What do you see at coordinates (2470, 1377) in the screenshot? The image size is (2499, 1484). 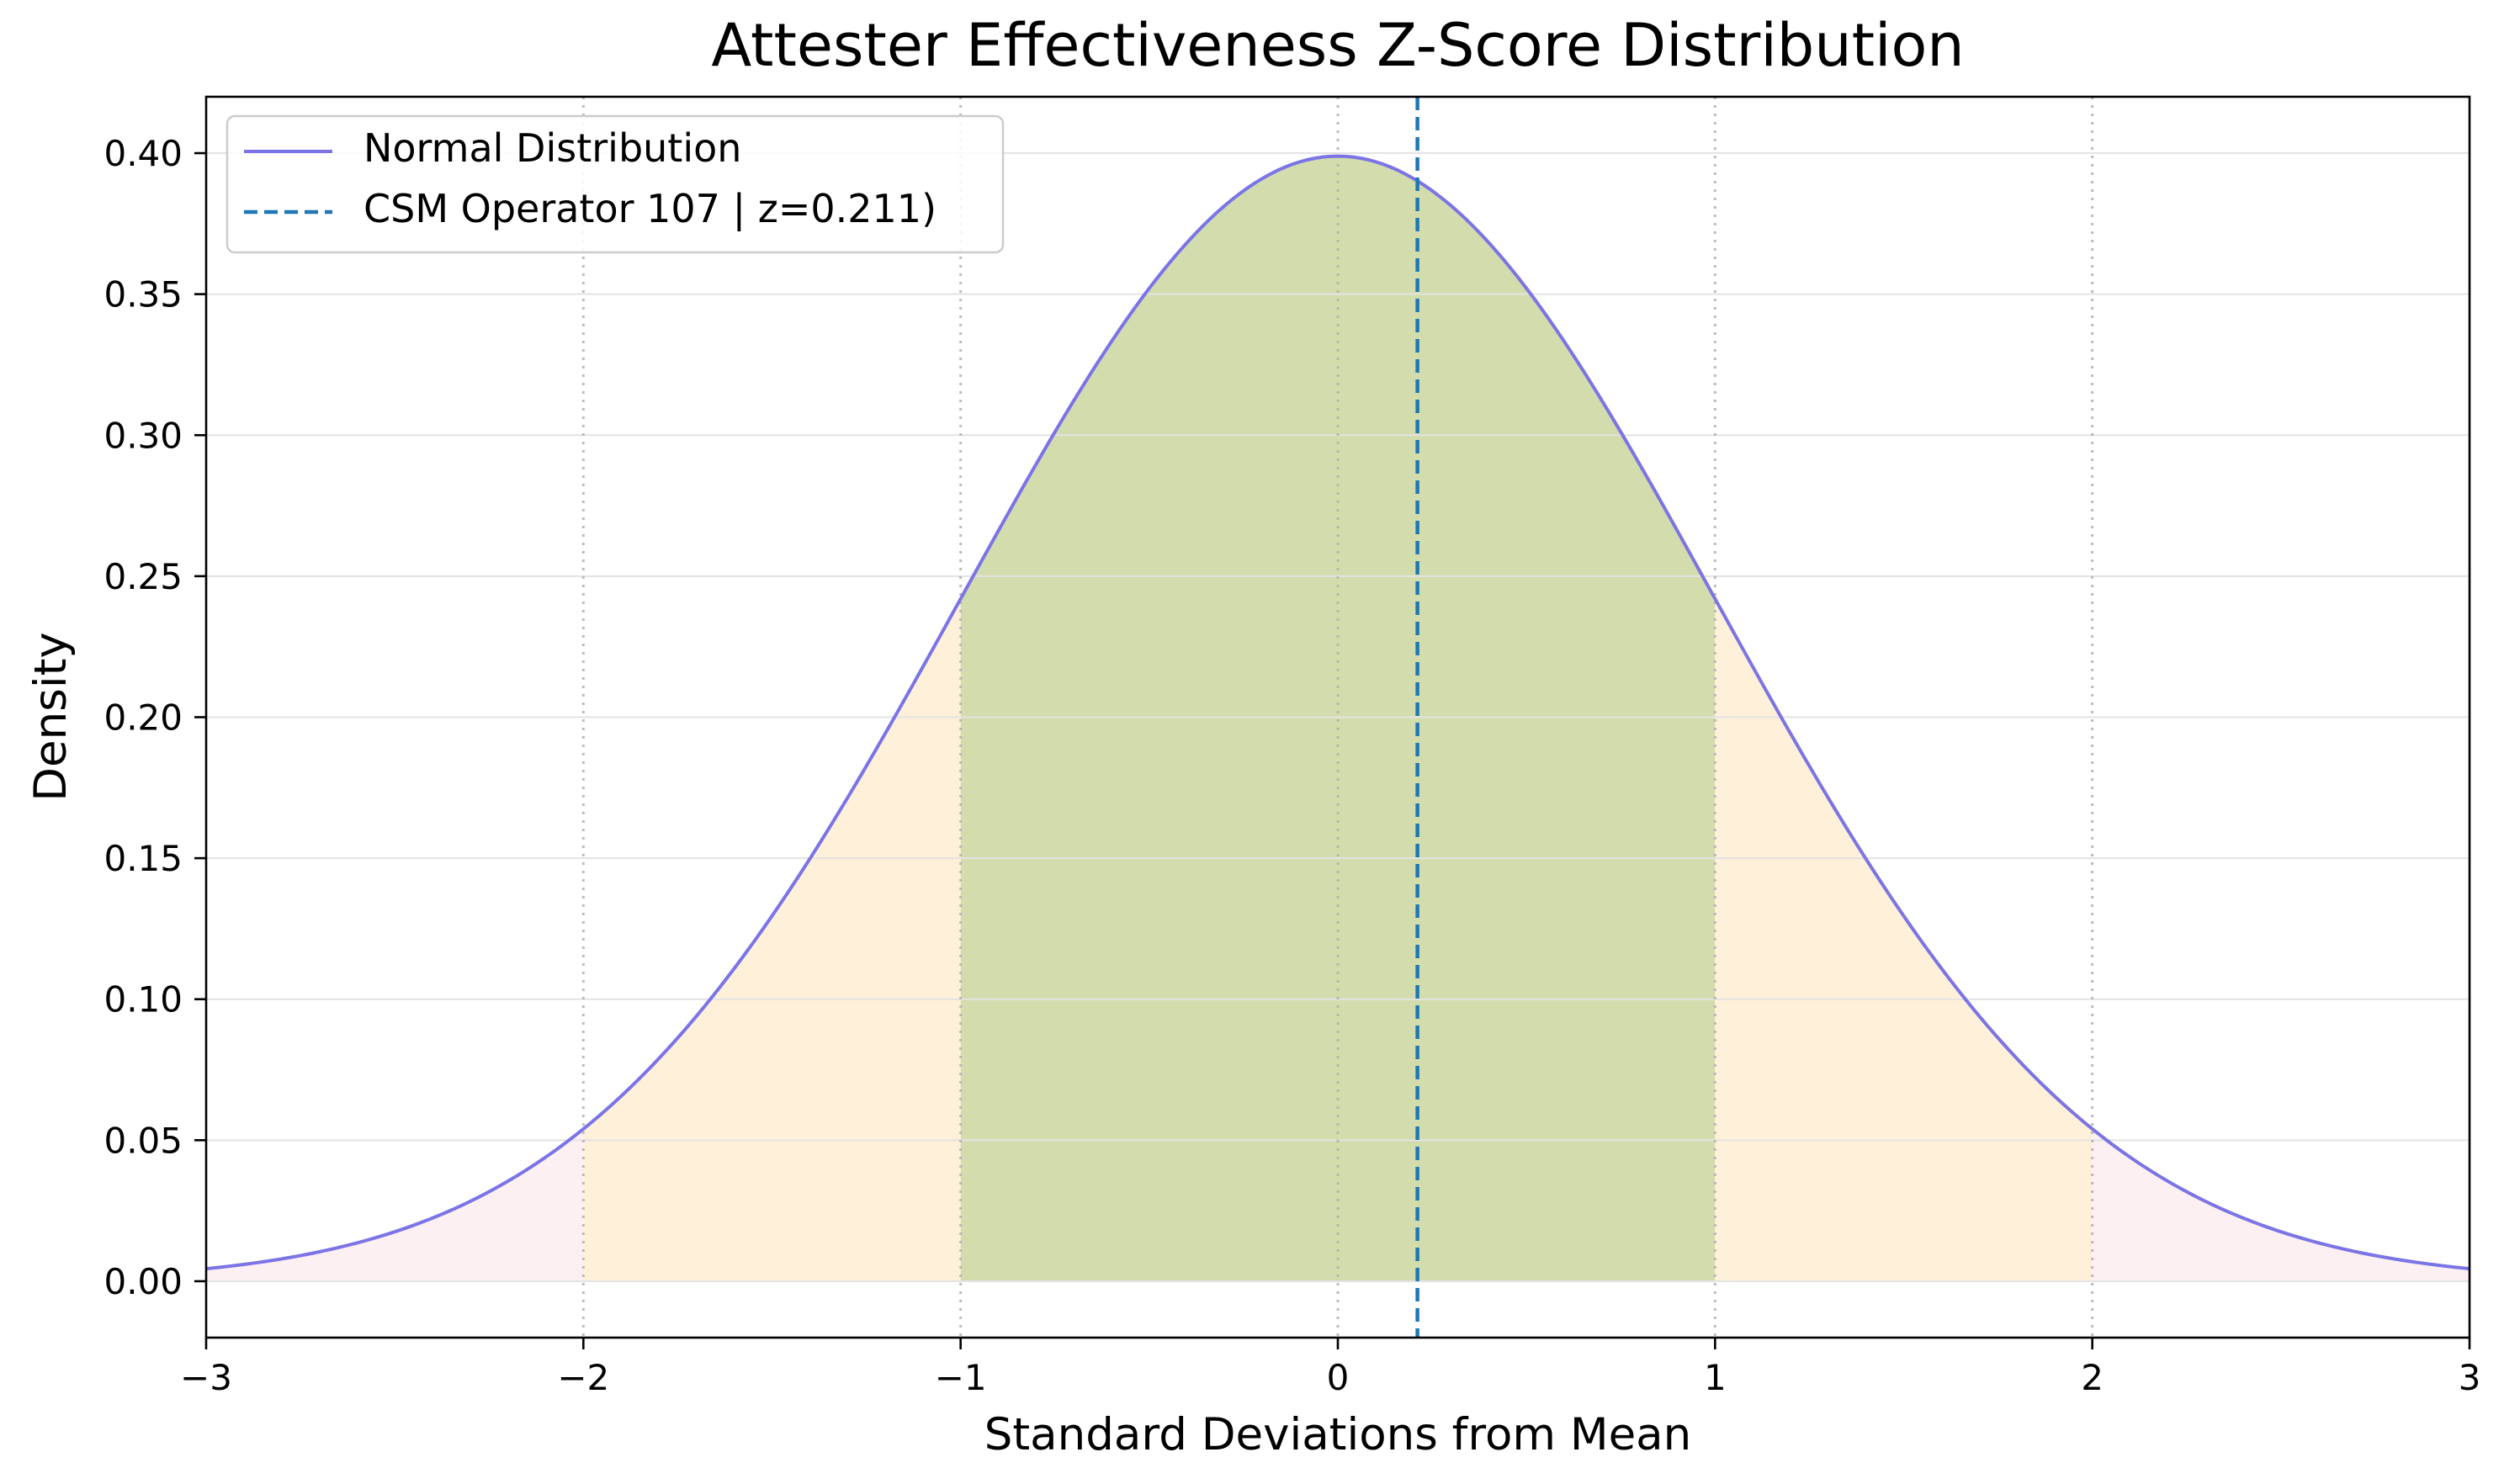 I see `x-tick-label-6: 3` at bounding box center [2470, 1377].